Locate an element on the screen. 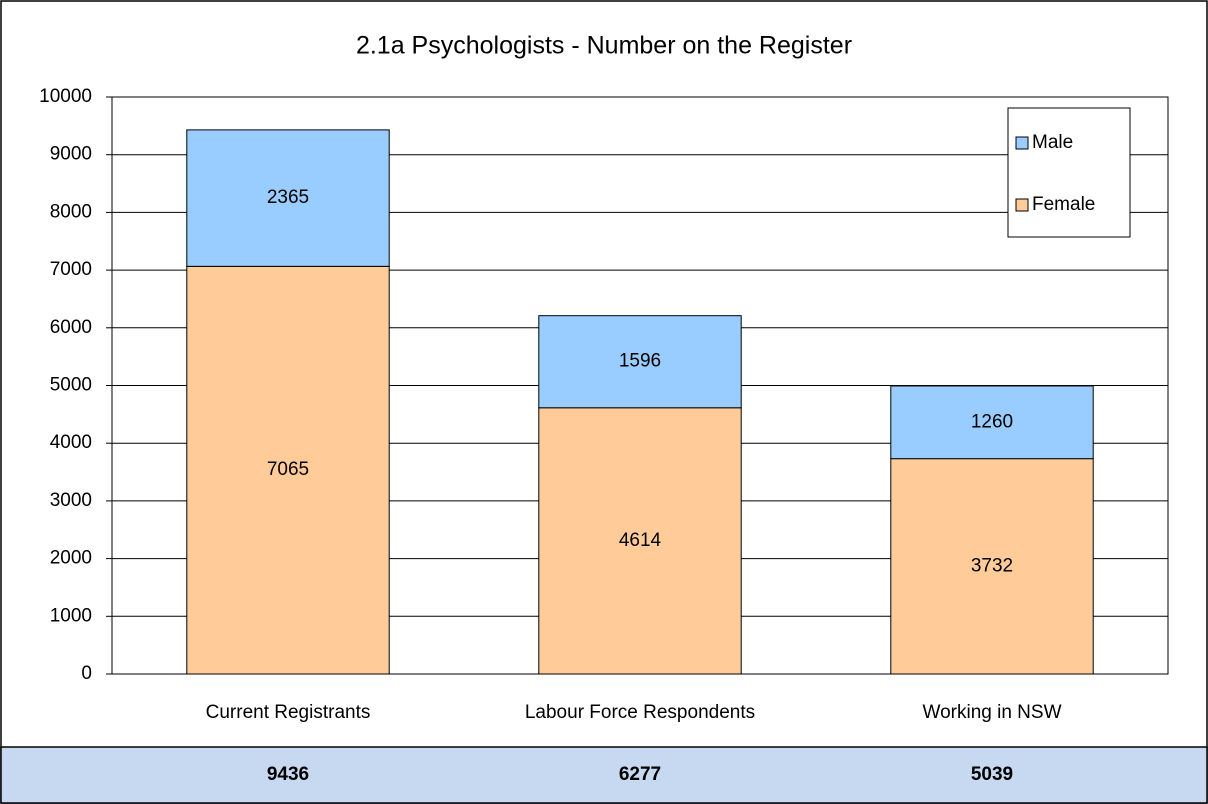 The height and width of the screenshot is (804, 1208). y-tick-label: 2000 is located at coordinates (71, 558).